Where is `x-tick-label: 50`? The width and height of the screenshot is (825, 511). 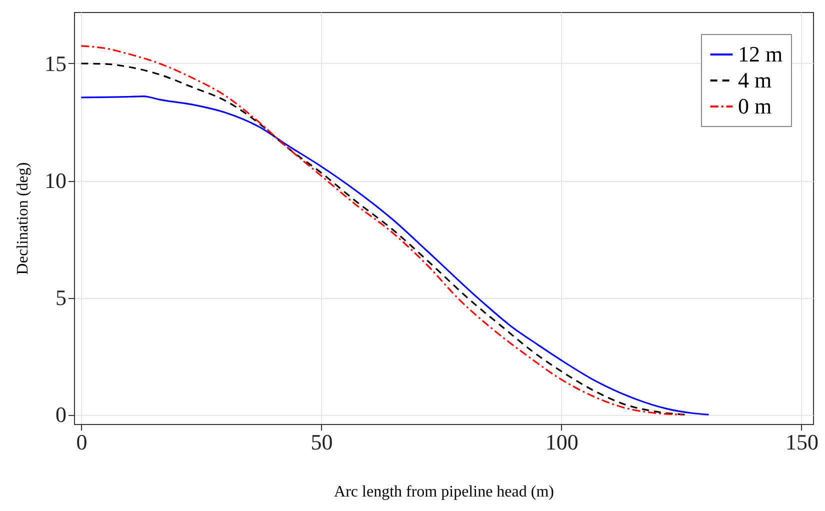
x-tick-label: 50 is located at coordinates (321, 442).